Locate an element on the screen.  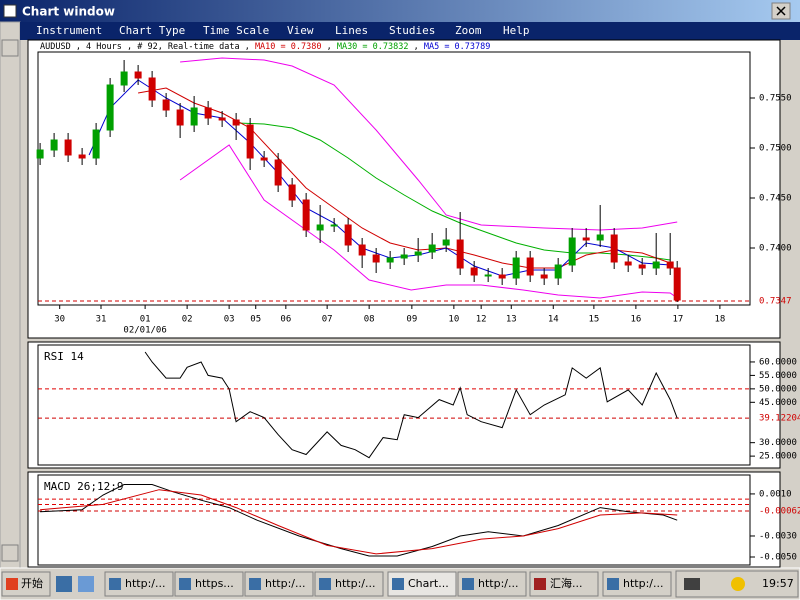
window-title: Chart window is located at coordinates (68, 12).